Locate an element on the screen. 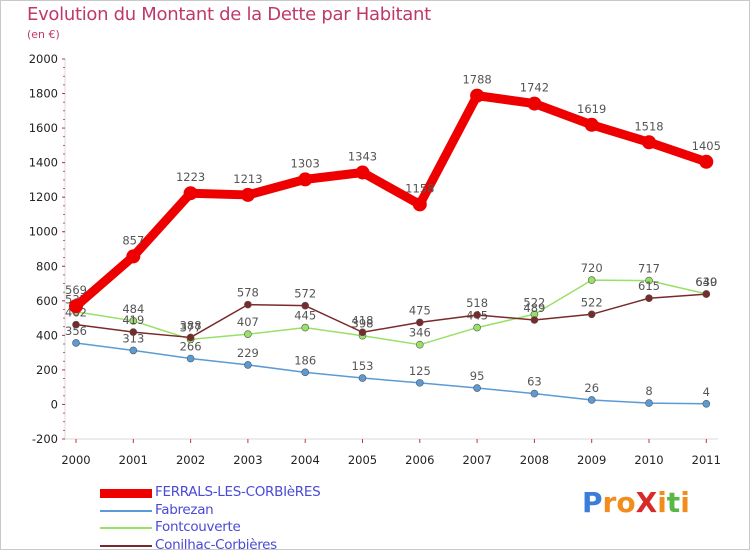  data-label: 1518 is located at coordinates (648, 126).